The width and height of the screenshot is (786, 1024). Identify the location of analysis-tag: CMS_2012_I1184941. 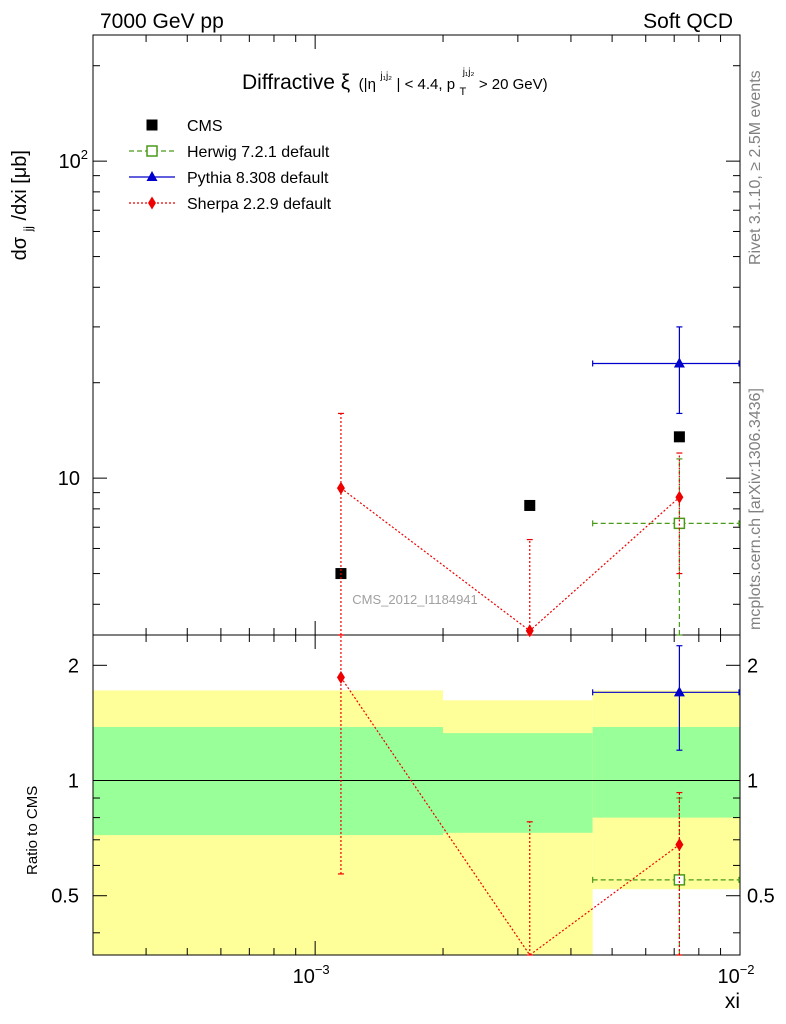
(415, 599).